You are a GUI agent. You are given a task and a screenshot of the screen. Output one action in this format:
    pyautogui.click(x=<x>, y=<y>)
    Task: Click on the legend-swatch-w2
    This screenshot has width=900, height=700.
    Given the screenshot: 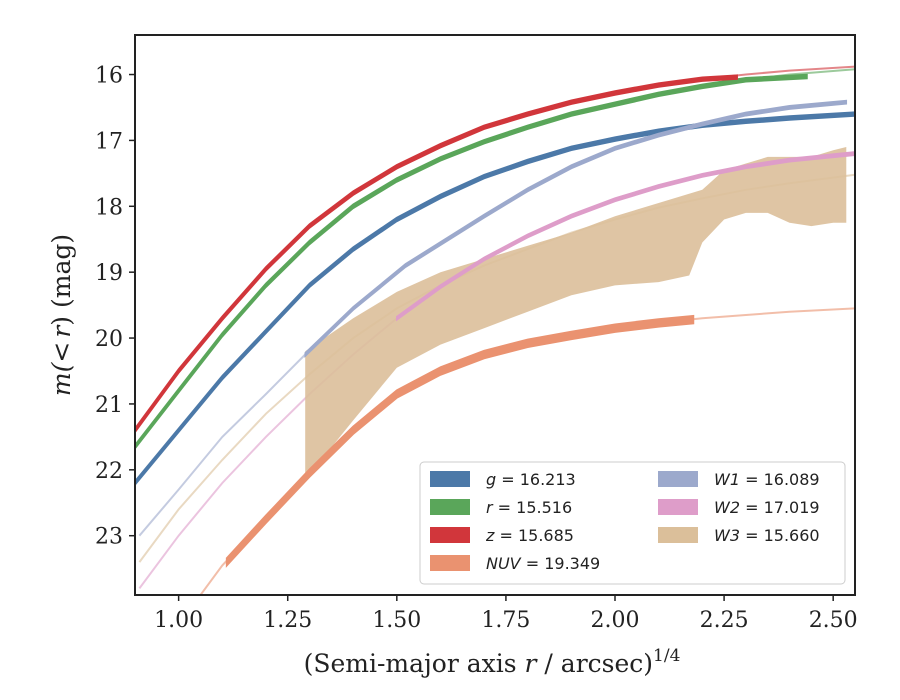 What is the action you would take?
    pyautogui.click(x=678, y=507)
    